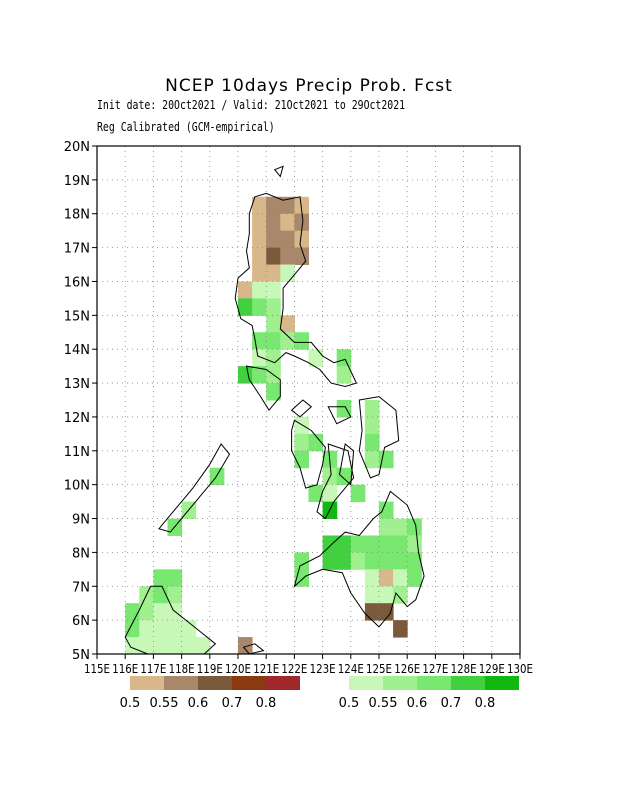 The height and width of the screenshot is (800, 618). I want to click on legend: 0.5 0.55 0.6 0.7 0.8 0.5 0.55 0.6 0.7 0.8, so click(319, 693).